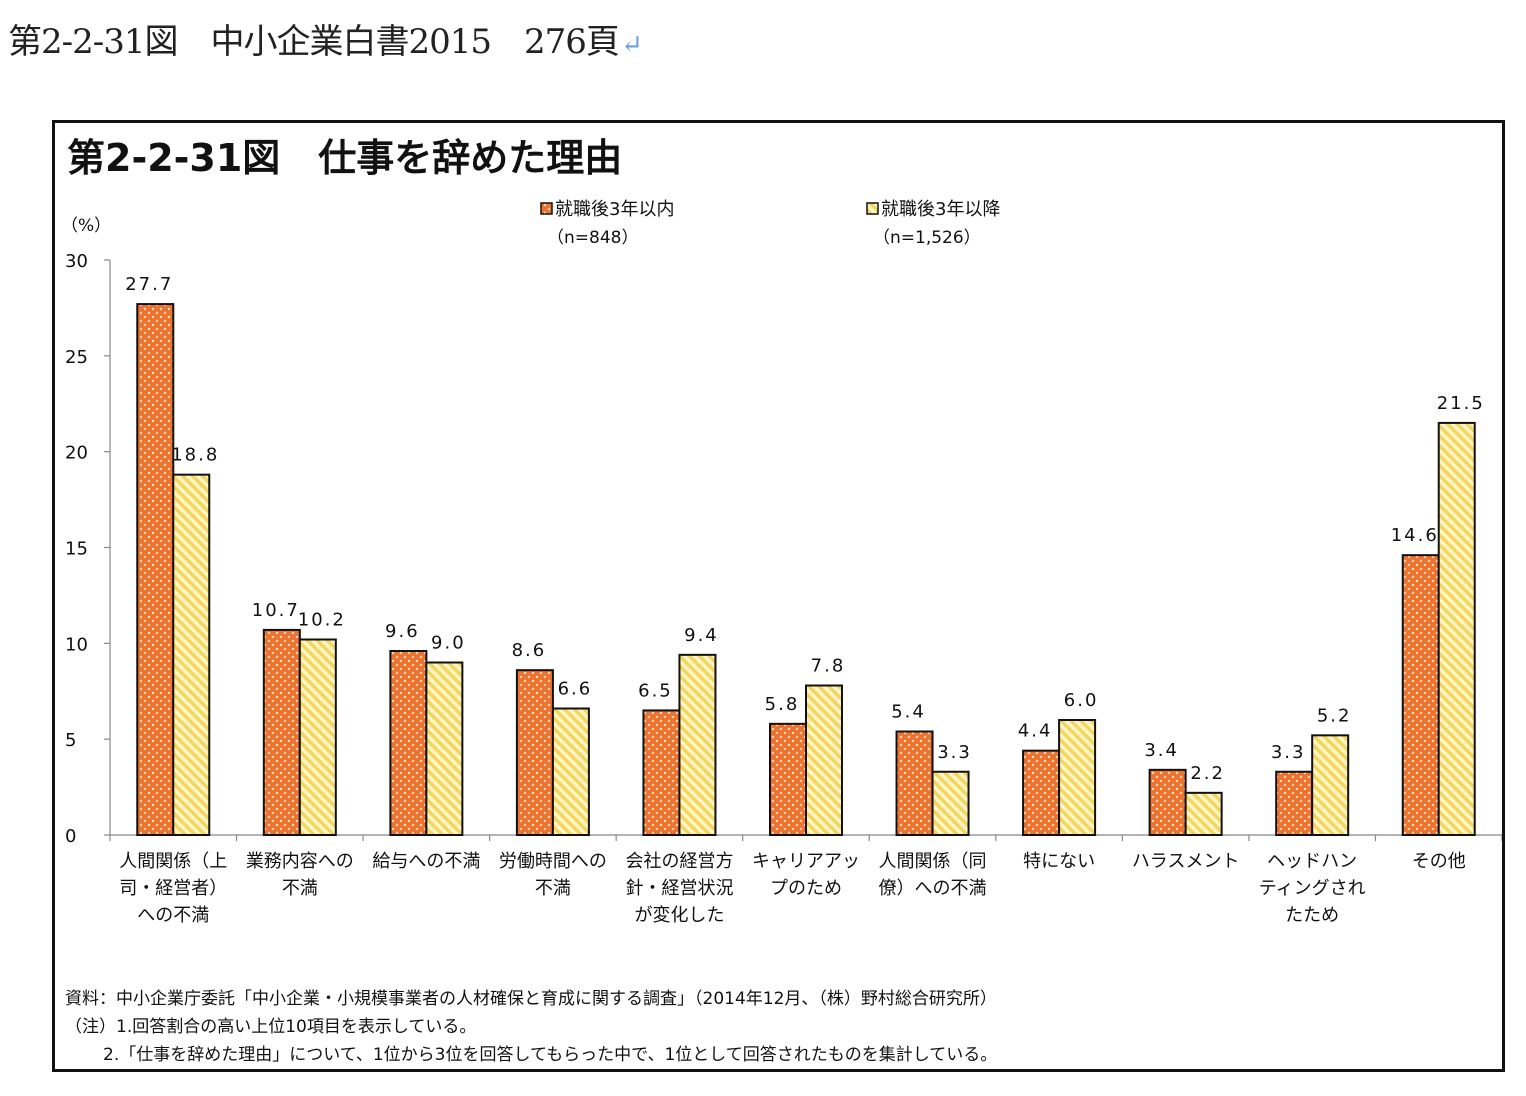  I want to click on data-label-series-1: 27.7, so click(149, 284).